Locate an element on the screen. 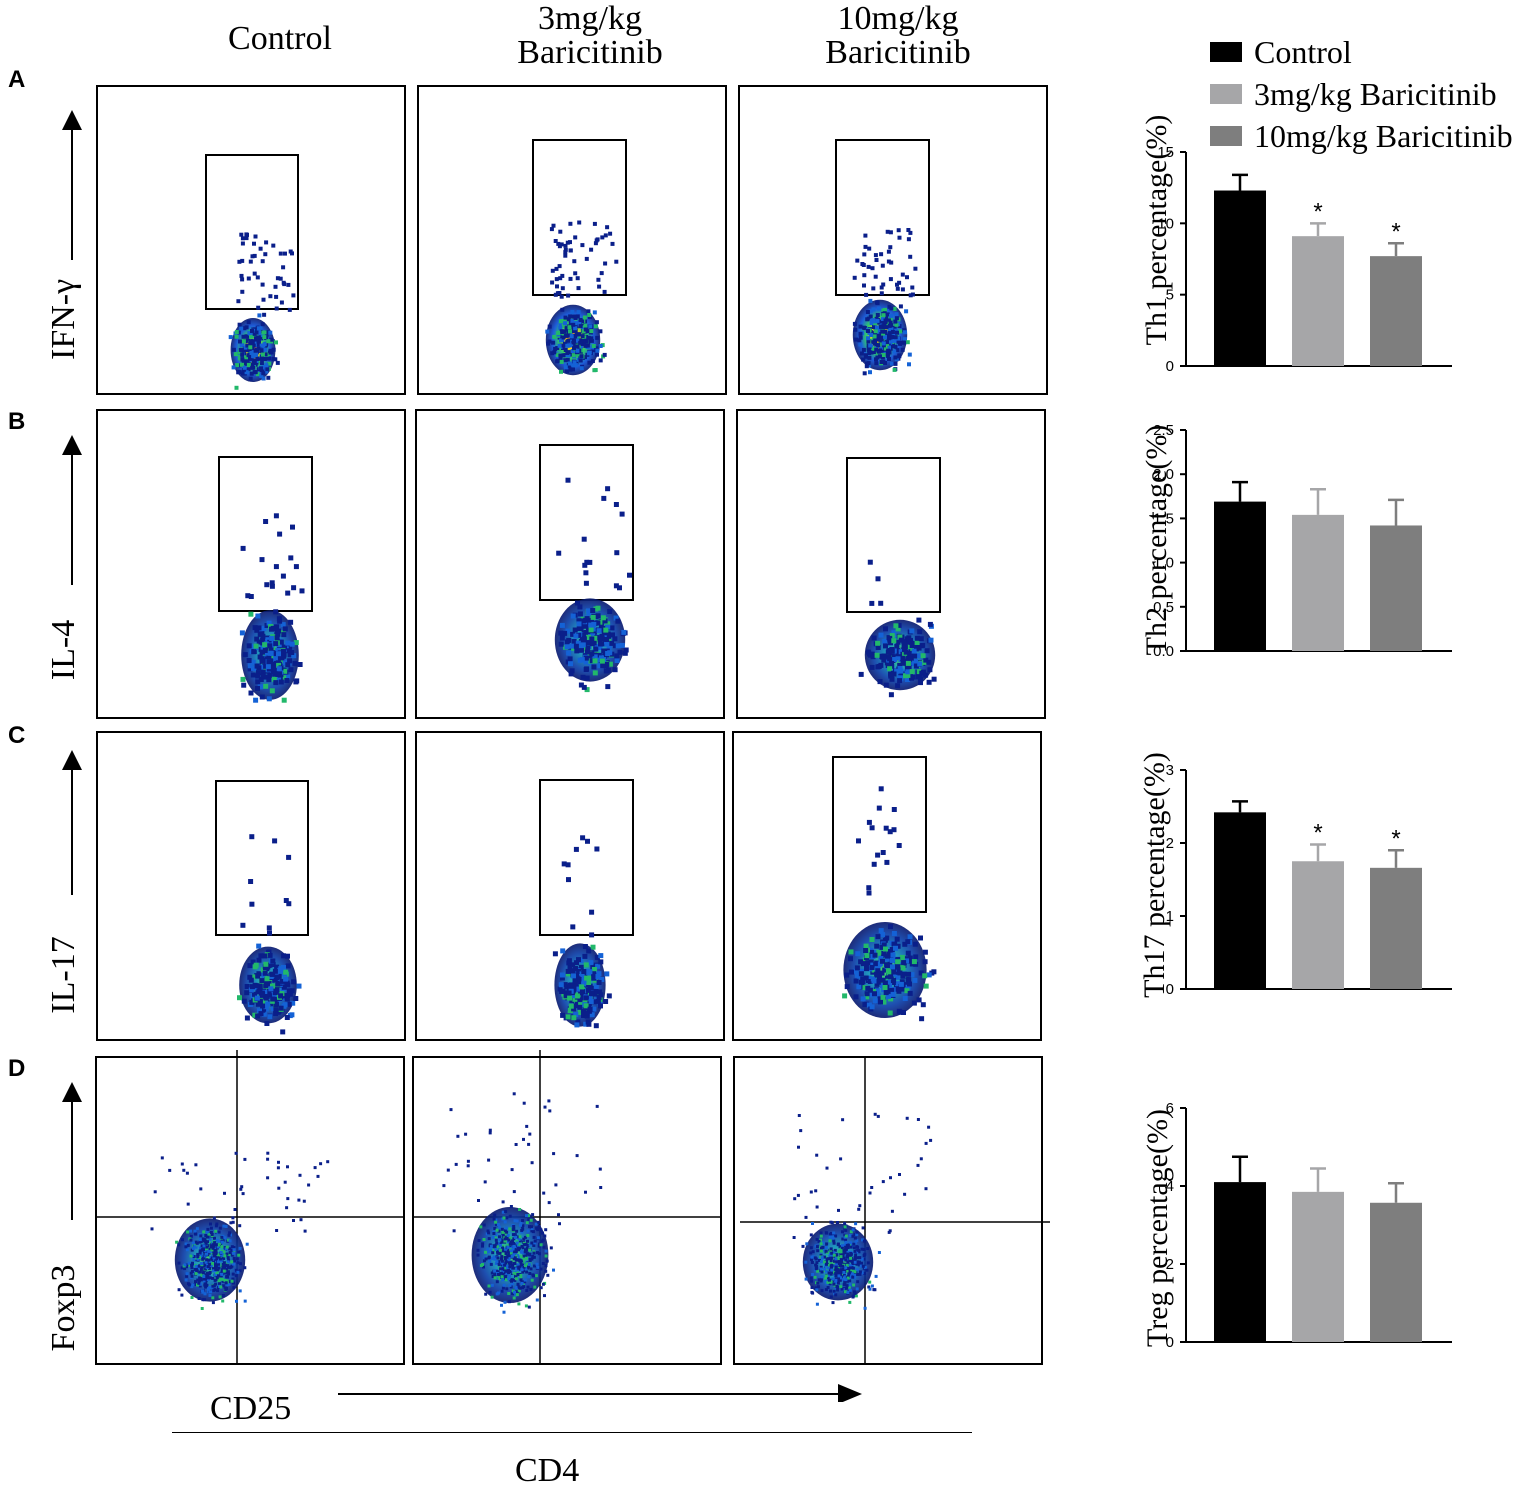 This screenshot has width=1536, height=1490. flow-plot-b-control is located at coordinates (251, 564).